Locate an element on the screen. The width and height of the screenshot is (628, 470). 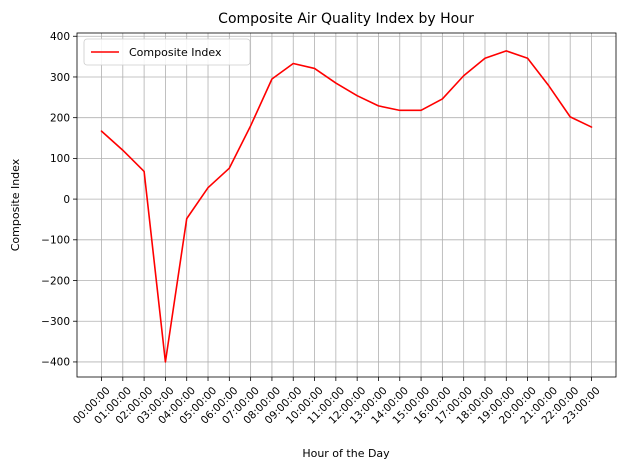
legend: Composite Index is located at coordinates (167, 52).